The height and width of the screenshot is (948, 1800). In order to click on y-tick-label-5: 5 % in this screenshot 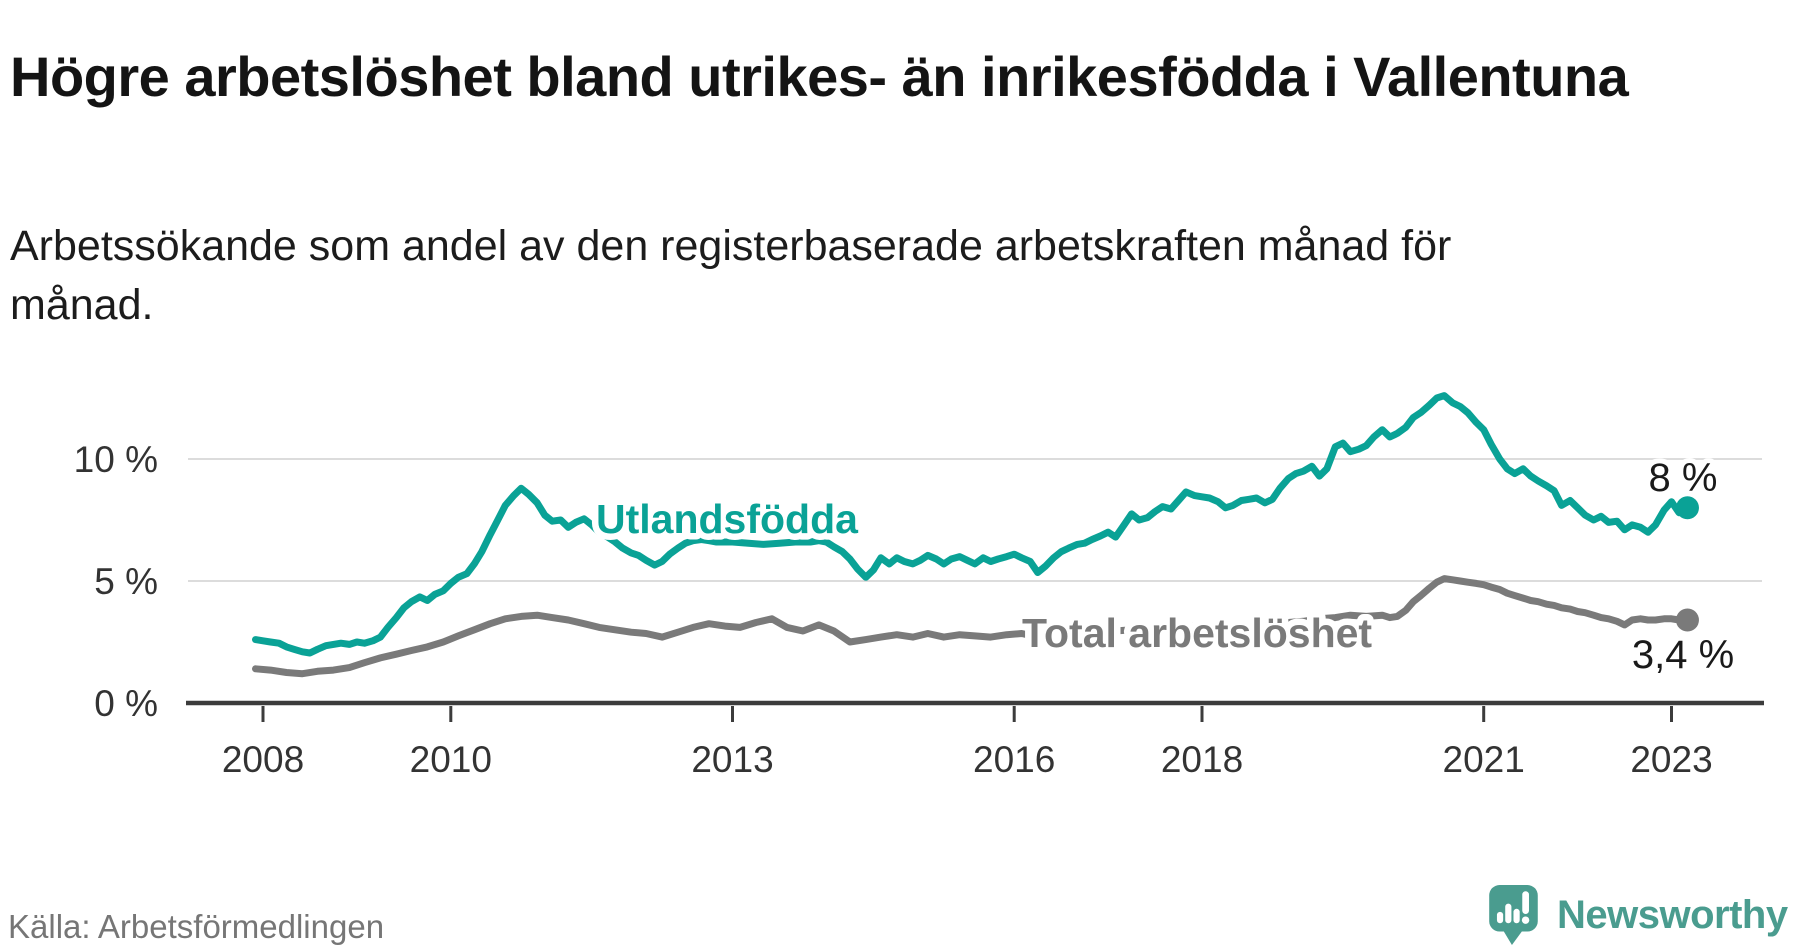, I will do `click(126, 581)`.